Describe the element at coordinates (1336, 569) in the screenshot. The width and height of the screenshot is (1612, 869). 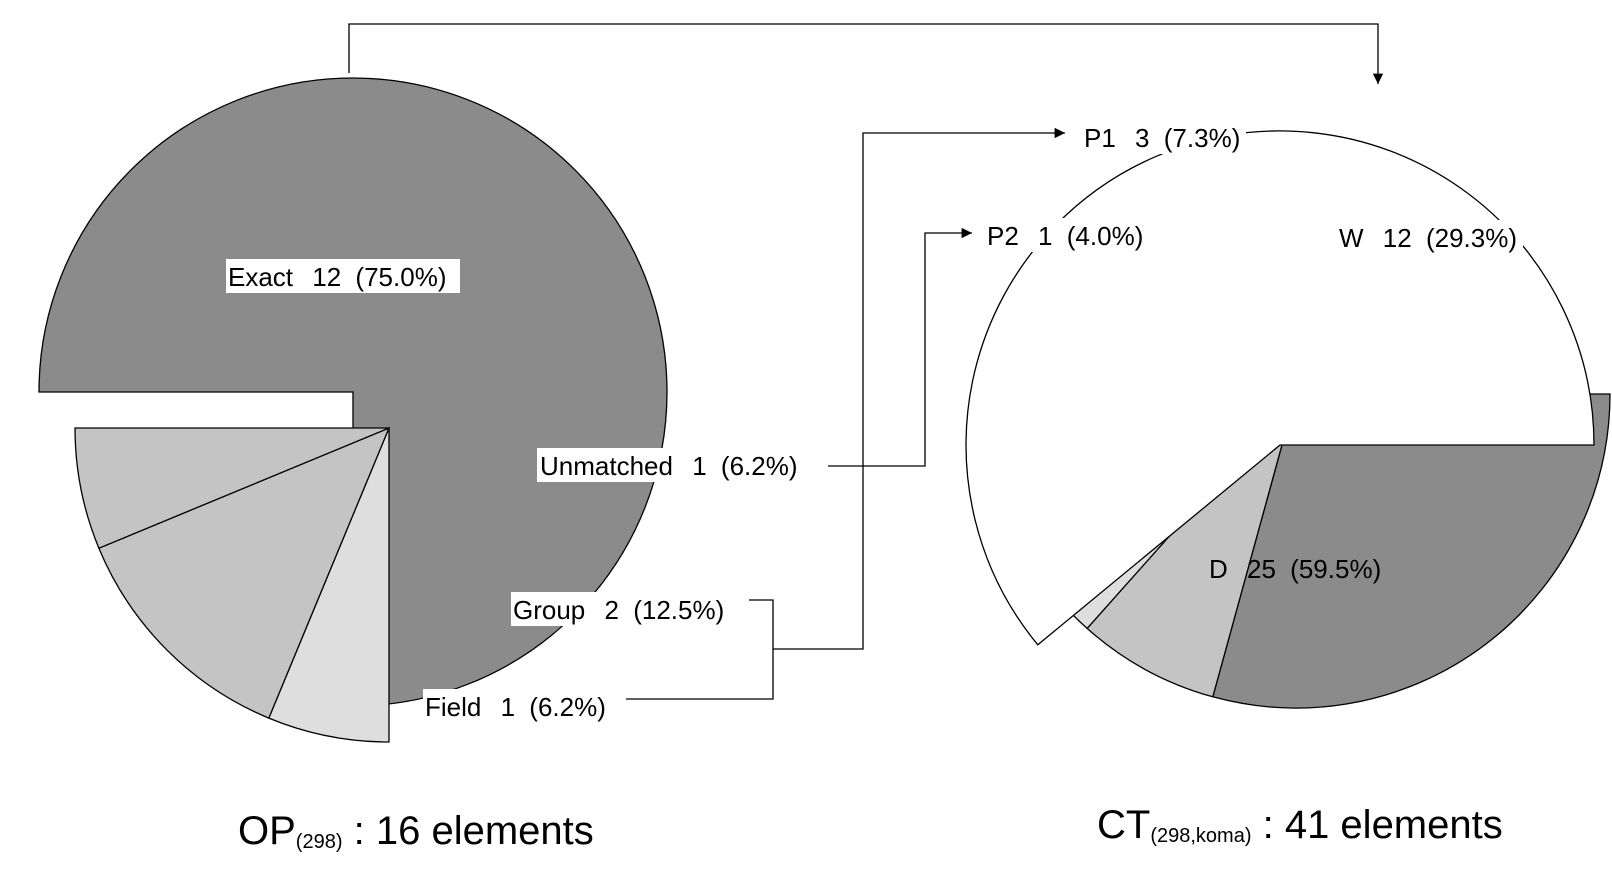
I see `label-d-pct: 59.5%` at that location.